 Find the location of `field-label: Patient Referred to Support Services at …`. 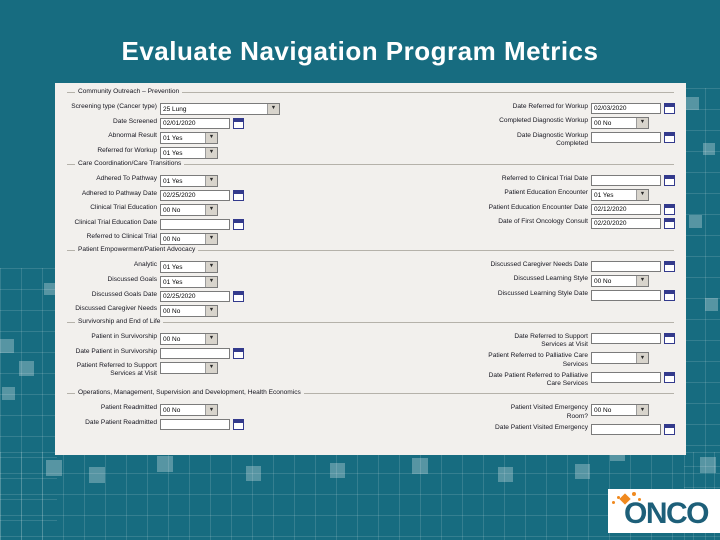

field-label: Patient Referred to Support Services at … is located at coordinates (116, 370).